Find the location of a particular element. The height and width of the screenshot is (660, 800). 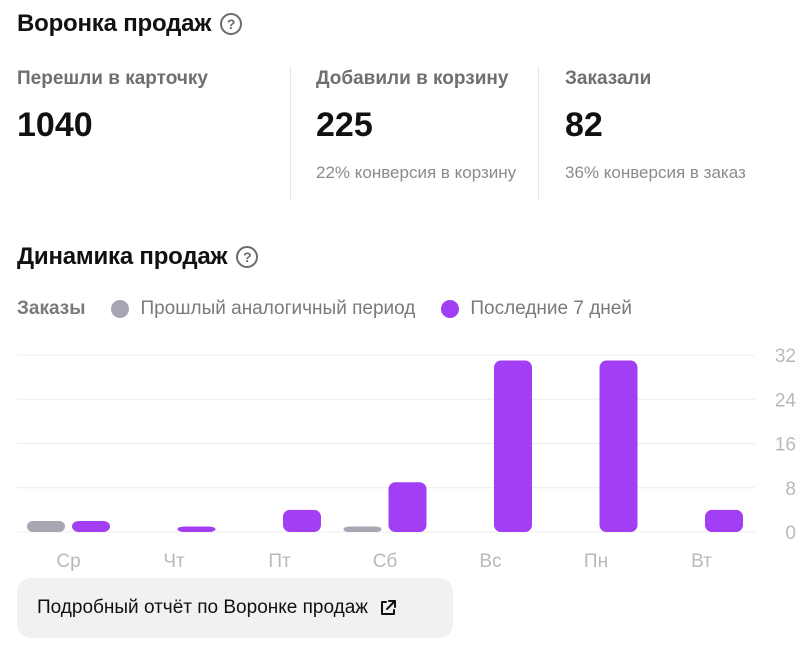

legend-title: Заказы is located at coordinates (51, 308).